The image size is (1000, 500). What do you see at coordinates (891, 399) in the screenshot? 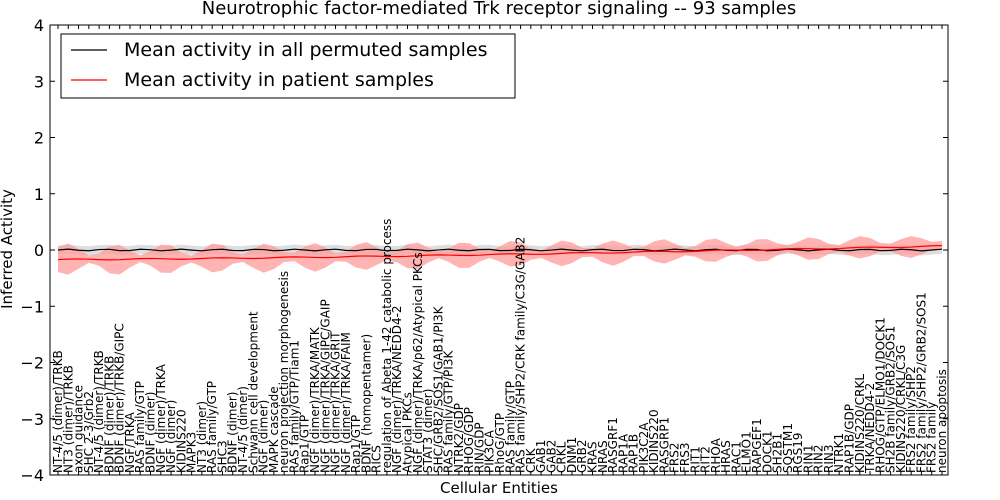
I see `x-tick-label: SH2B family/GRB2/SOS1` at bounding box center [891, 399].